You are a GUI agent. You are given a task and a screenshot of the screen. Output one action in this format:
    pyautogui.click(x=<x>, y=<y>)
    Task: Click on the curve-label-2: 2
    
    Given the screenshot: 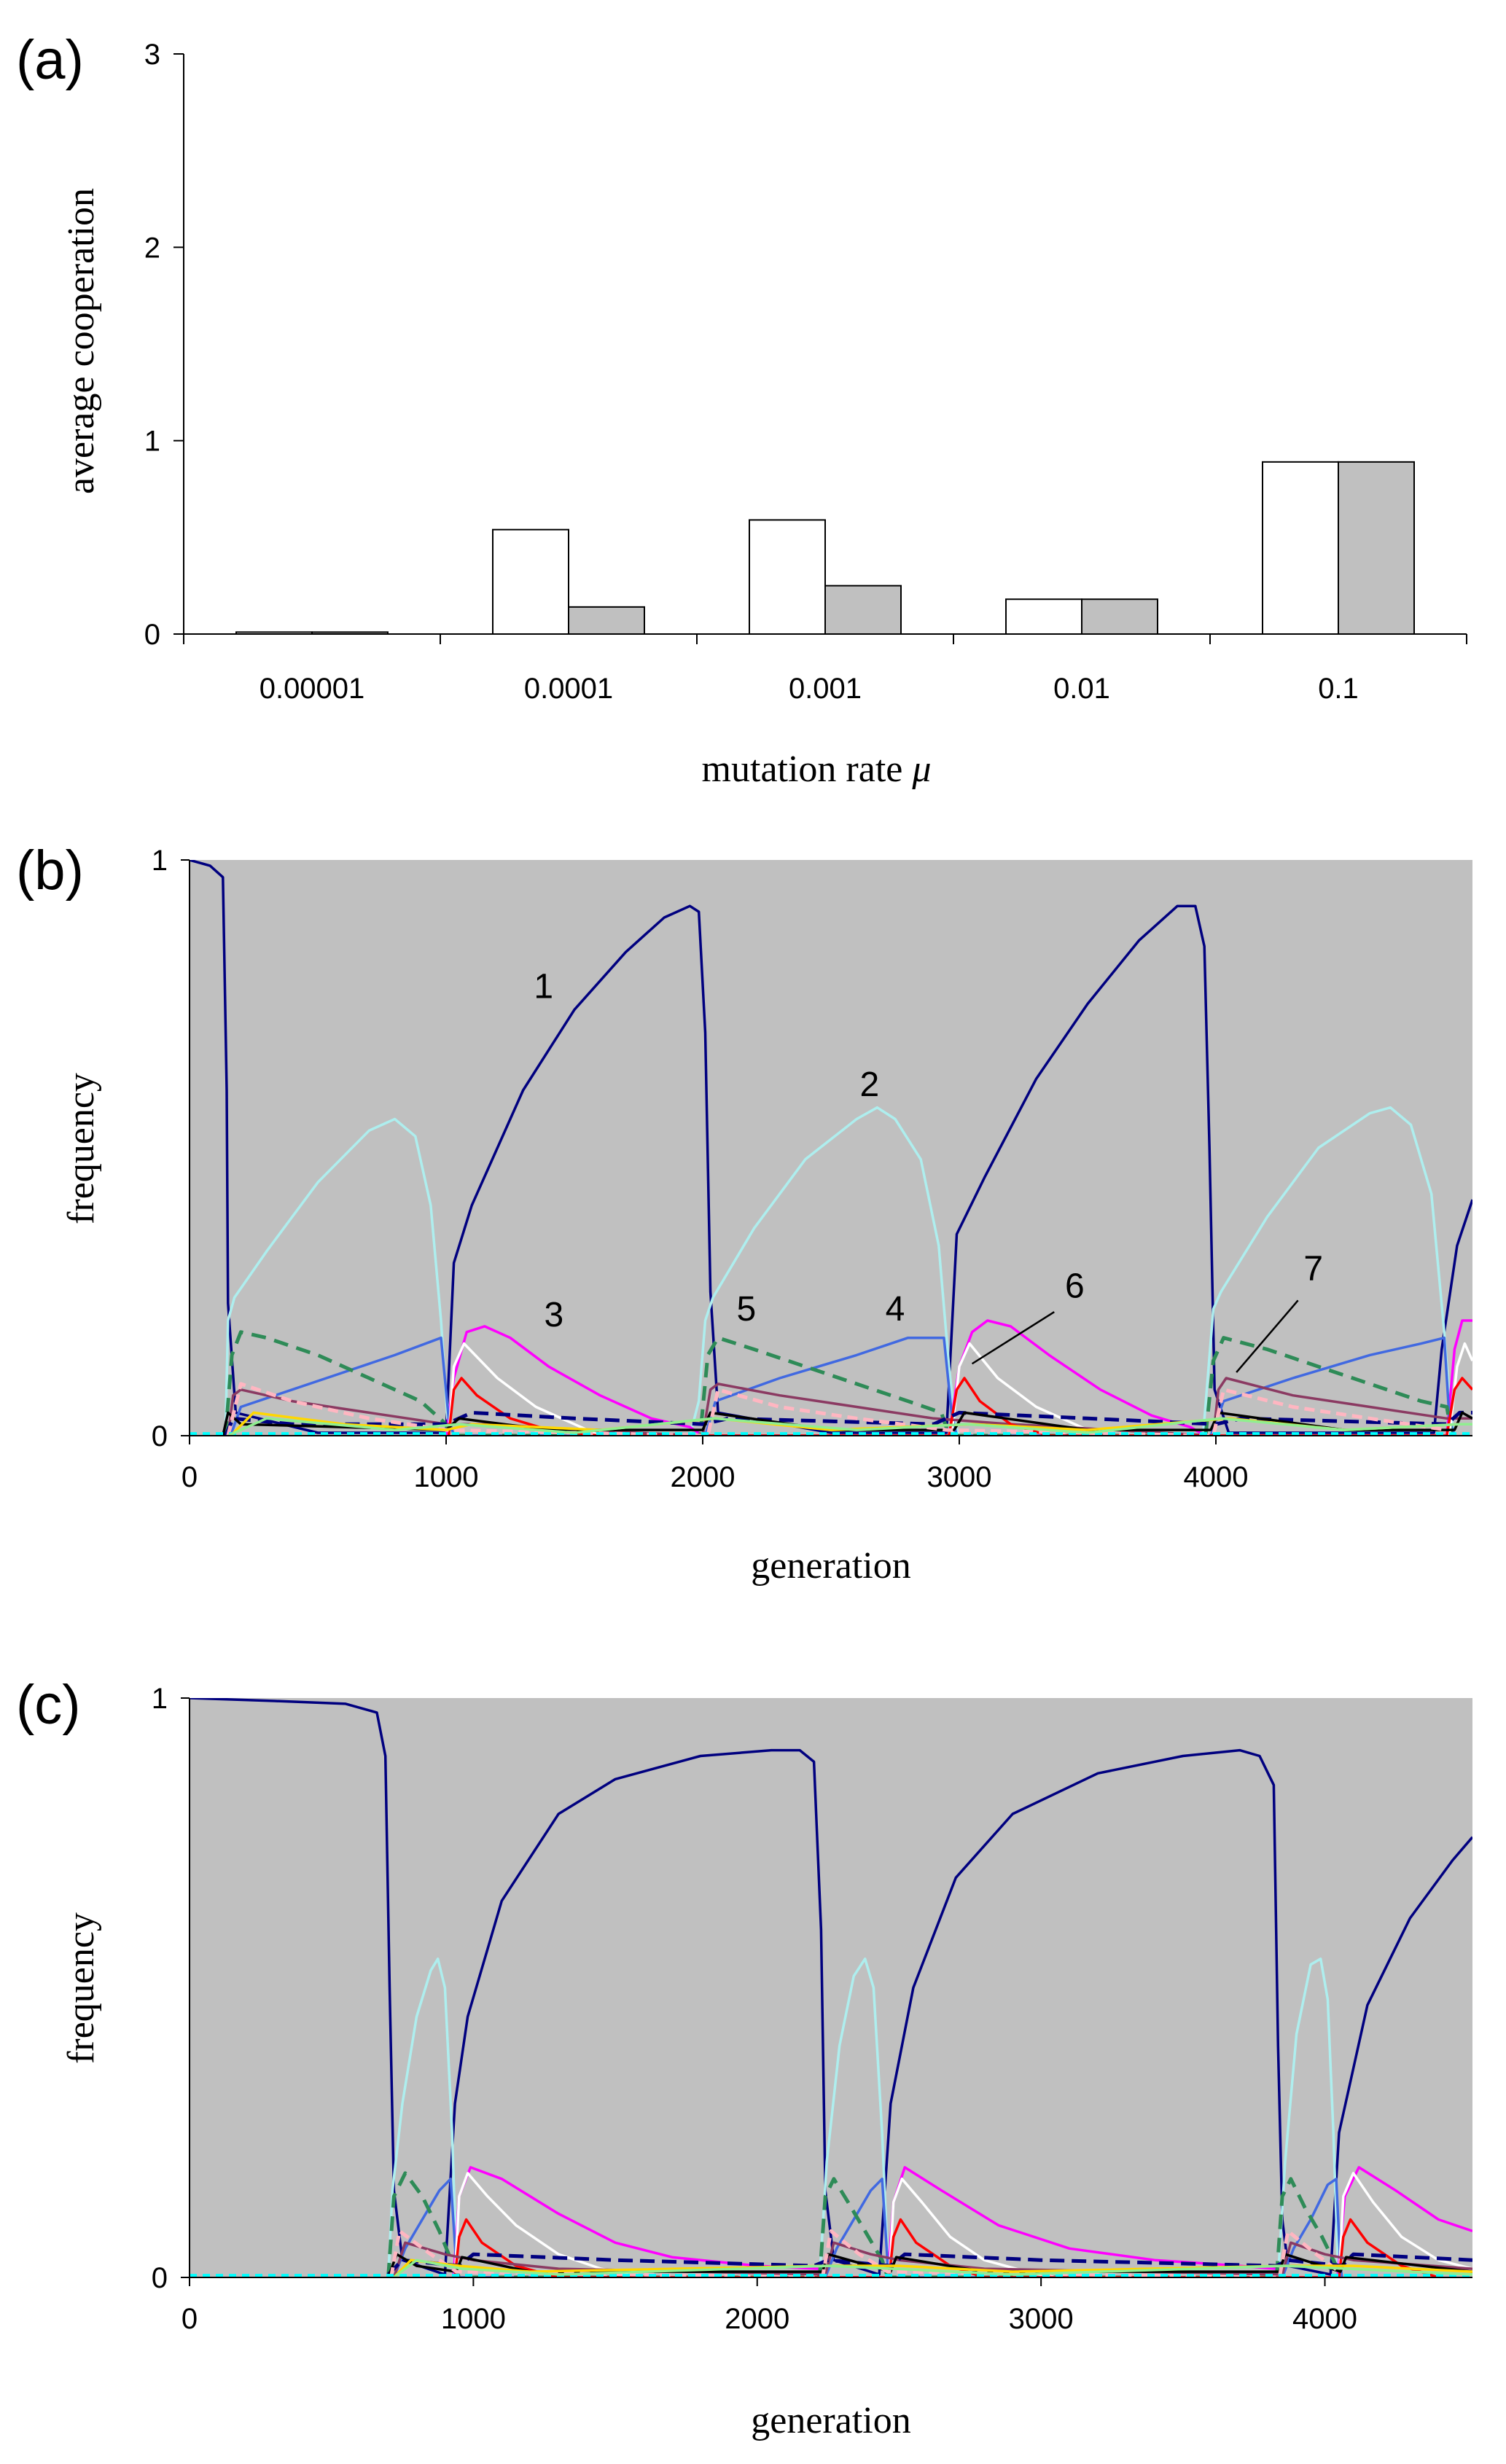 What is the action you would take?
    pyautogui.click(x=869, y=1084)
    